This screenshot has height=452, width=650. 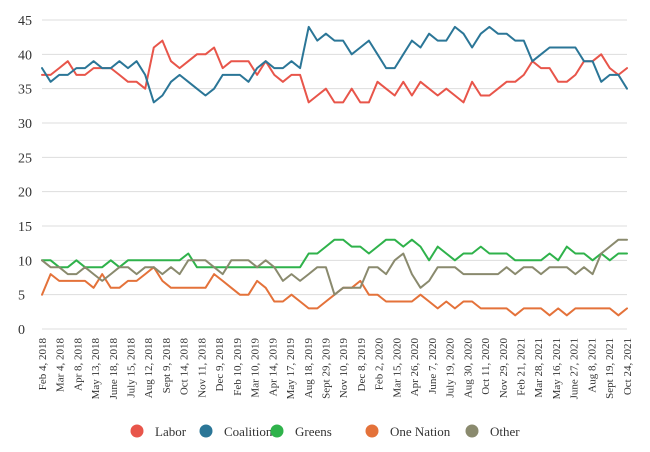 I want to click on series-line-labor, so click(x=334, y=71).